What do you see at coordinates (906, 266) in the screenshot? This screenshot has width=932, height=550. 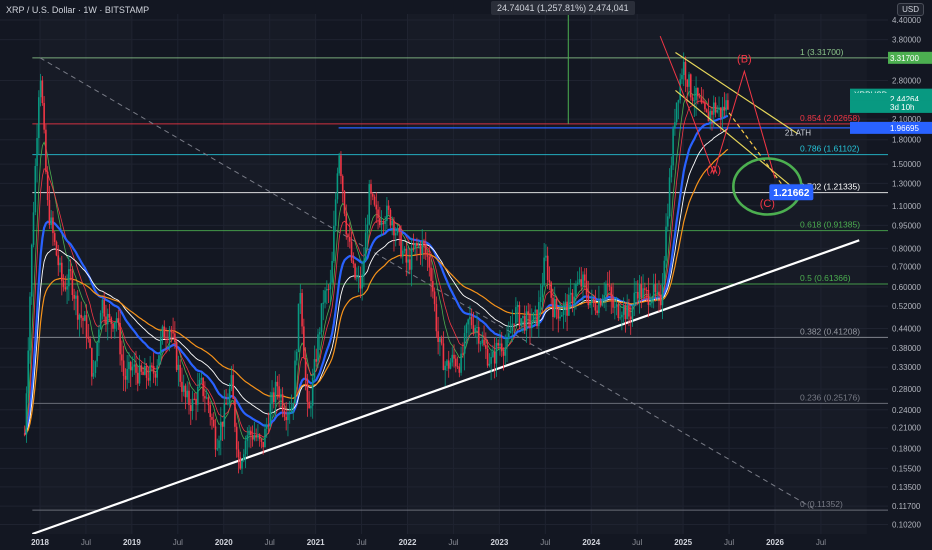 I see `price-tick-label: 0.70000` at bounding box center [906, 266].